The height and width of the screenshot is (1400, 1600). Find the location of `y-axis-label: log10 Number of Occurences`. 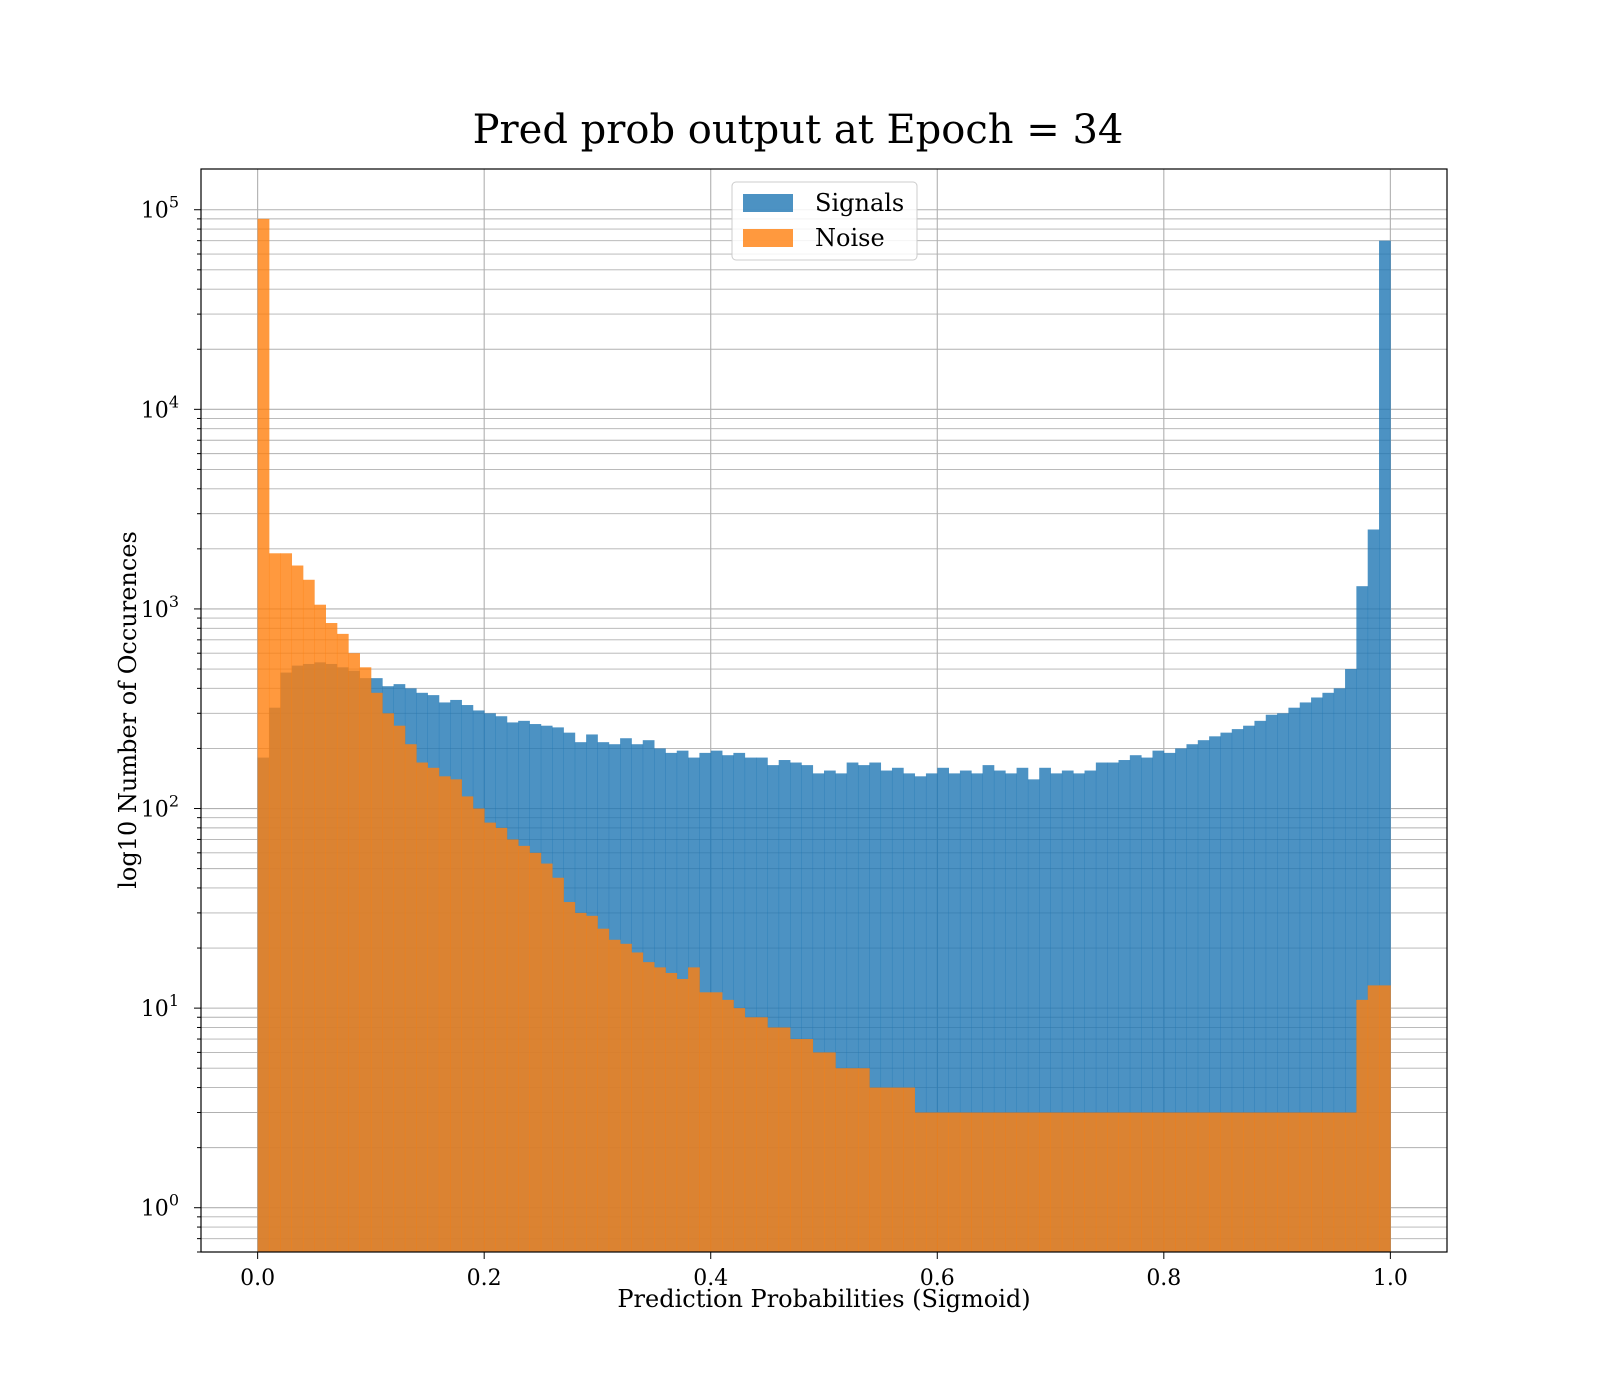

y-axis-label: log10 Number of Occurences is located at coordinates (128, 710).